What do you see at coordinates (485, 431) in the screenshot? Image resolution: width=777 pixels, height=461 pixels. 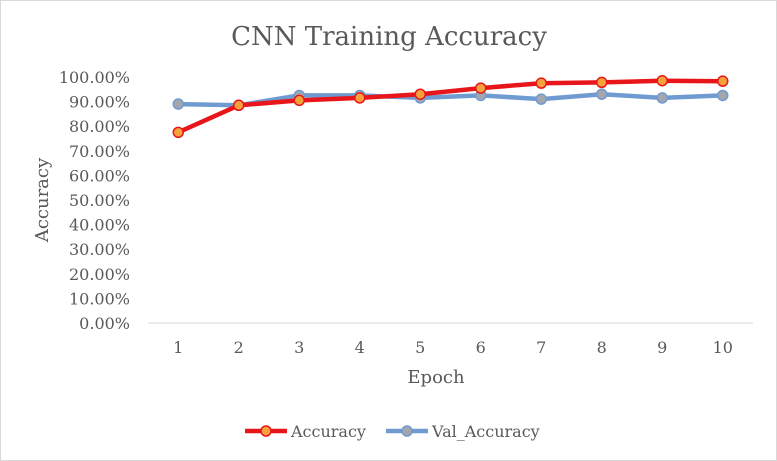 I see `legend-label: Val_Accuracy` at bounding box center [485, 431].